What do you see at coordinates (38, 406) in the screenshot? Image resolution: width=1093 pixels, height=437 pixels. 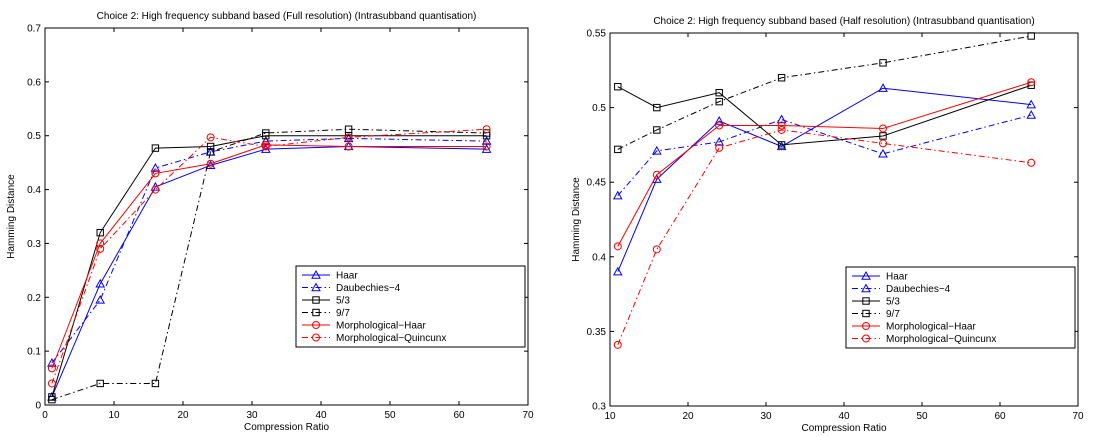 I see `y-tick-label: 0` at bounding box center [38, 406].